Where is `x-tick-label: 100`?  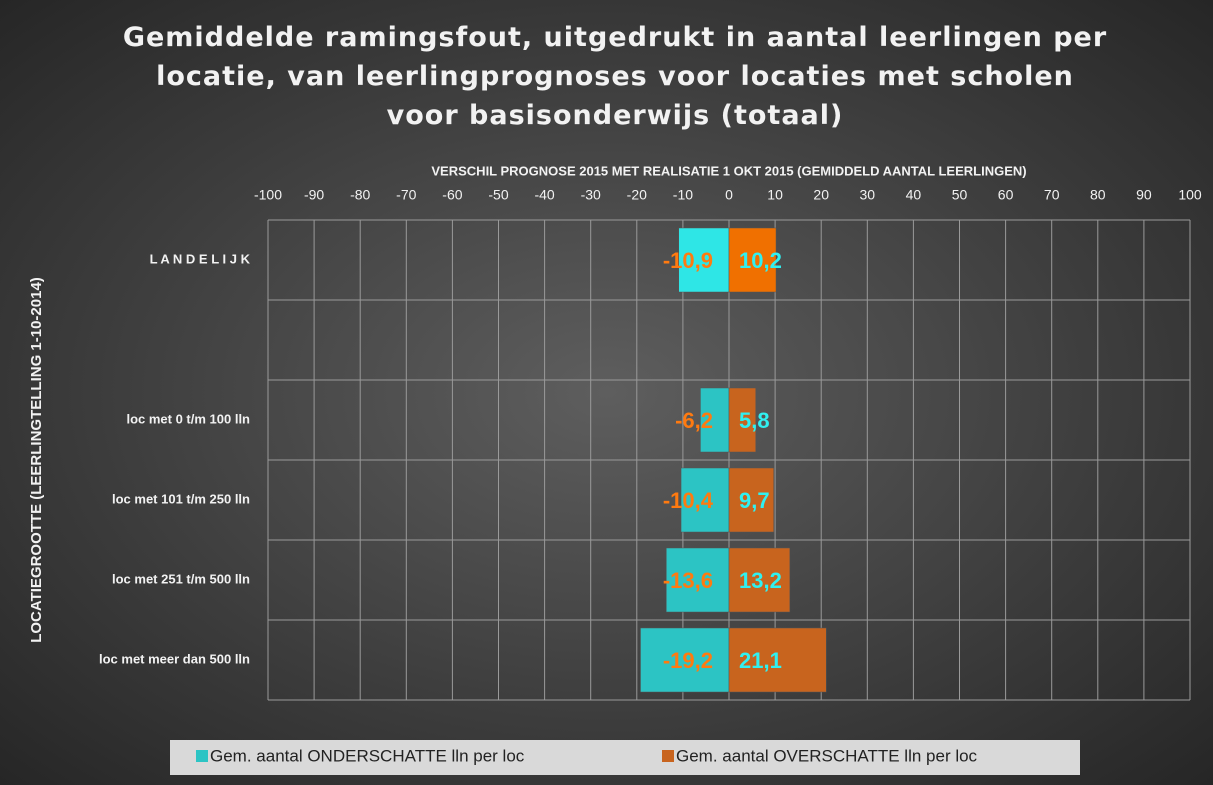 x-tick-label: 100 is located at coordinates (1190, 195).